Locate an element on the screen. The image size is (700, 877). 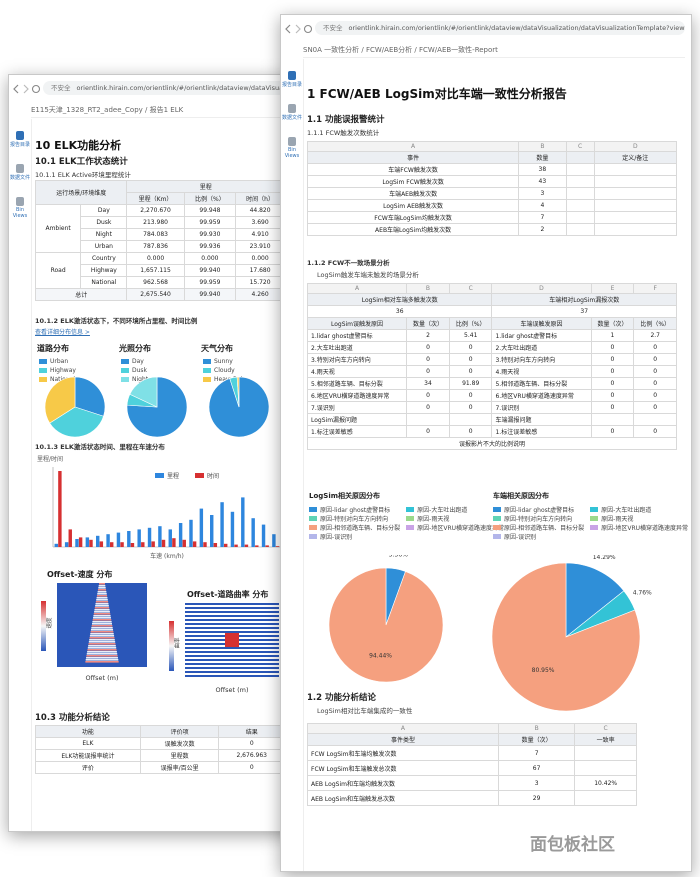
legend-label: Sunny is located at coordinates (223, 361).